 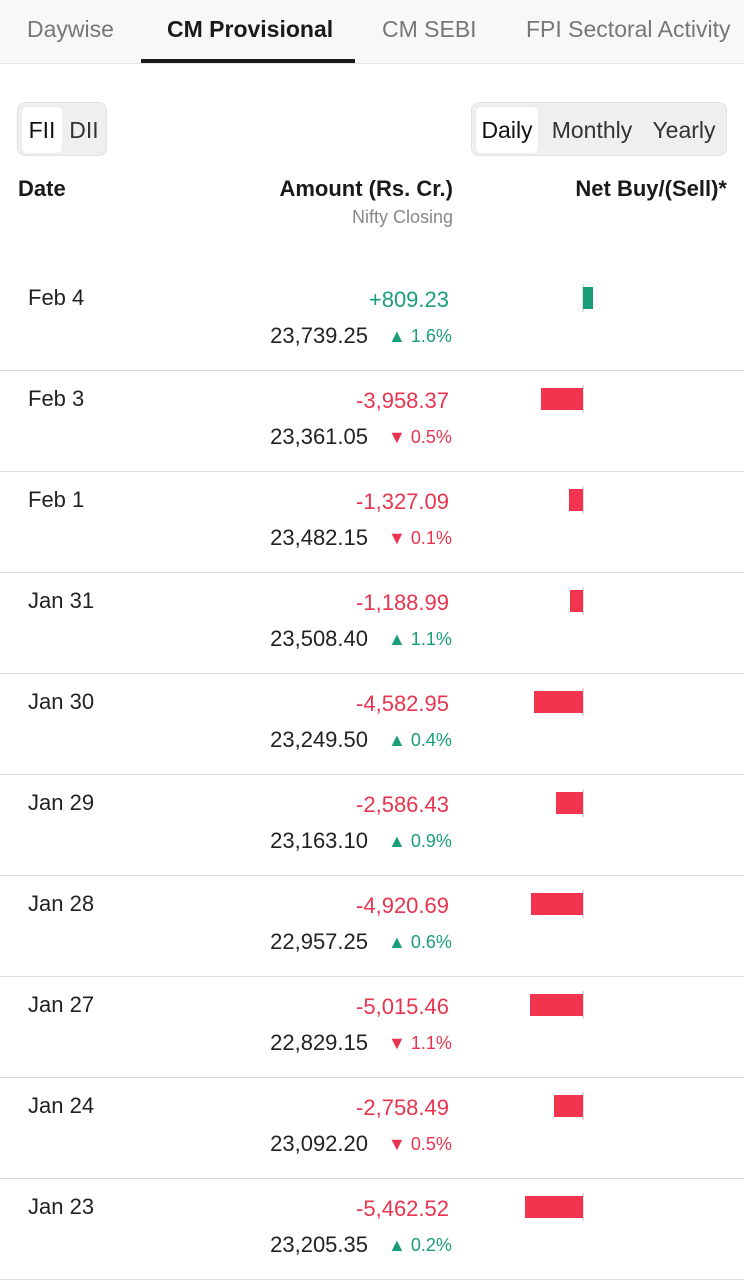 I want to click on tab-cm-sebi: CM SEBI, so click(x=429, y=29).